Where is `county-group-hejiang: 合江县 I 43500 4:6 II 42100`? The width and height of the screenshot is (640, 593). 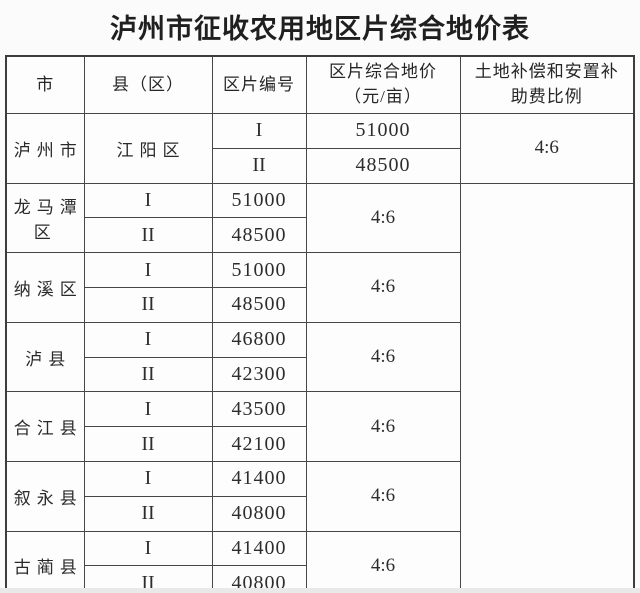
county-group-hejiang: 合江县 I 43500 4:6 II 42100 is located at coordinates (319, 426).